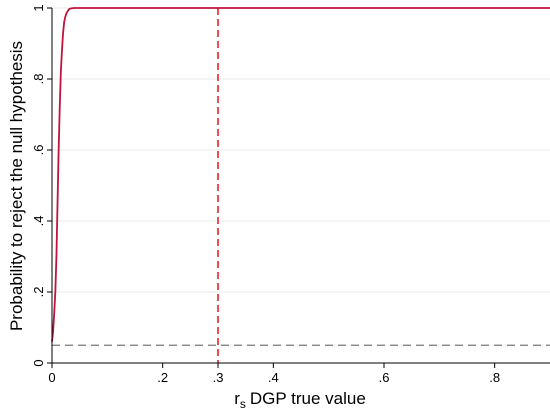 The height and width of the screenshot is (413, 550). Describe the element at coordinates (38, 7) in the screenshot. I see `y-tick-label: 1` at that location.